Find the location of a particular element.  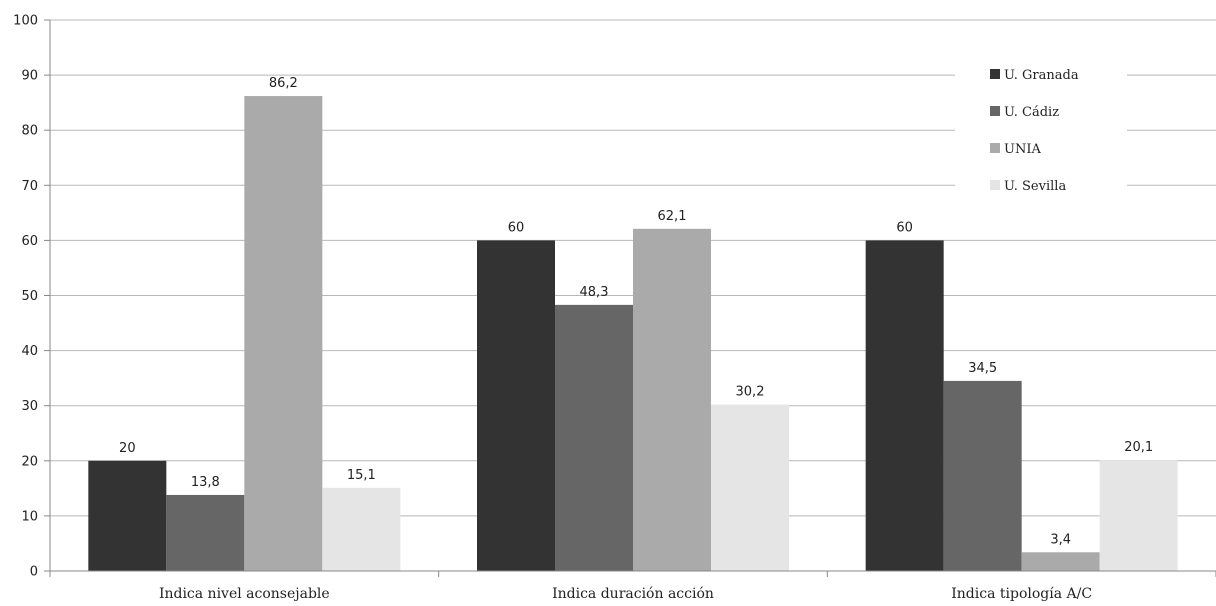

y-tick-label: 40 is located at coordinates (29, 351).